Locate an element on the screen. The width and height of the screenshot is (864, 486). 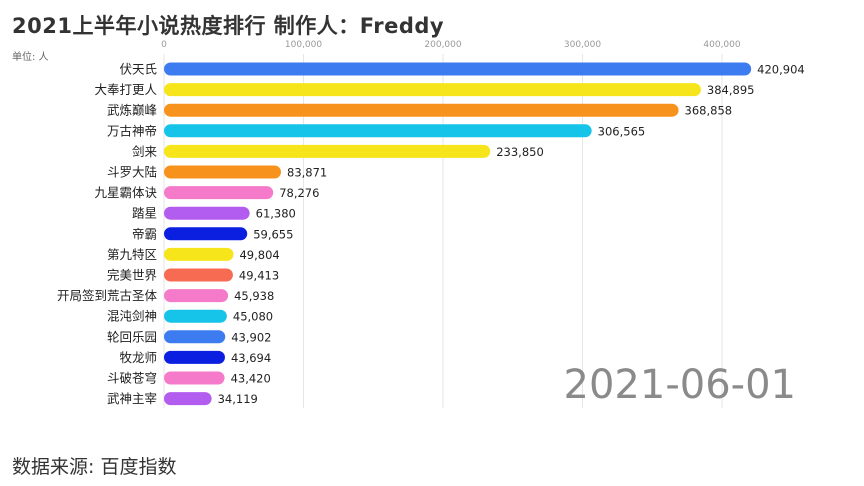
value-label: 233,850 is located at coordinates (520, 152).